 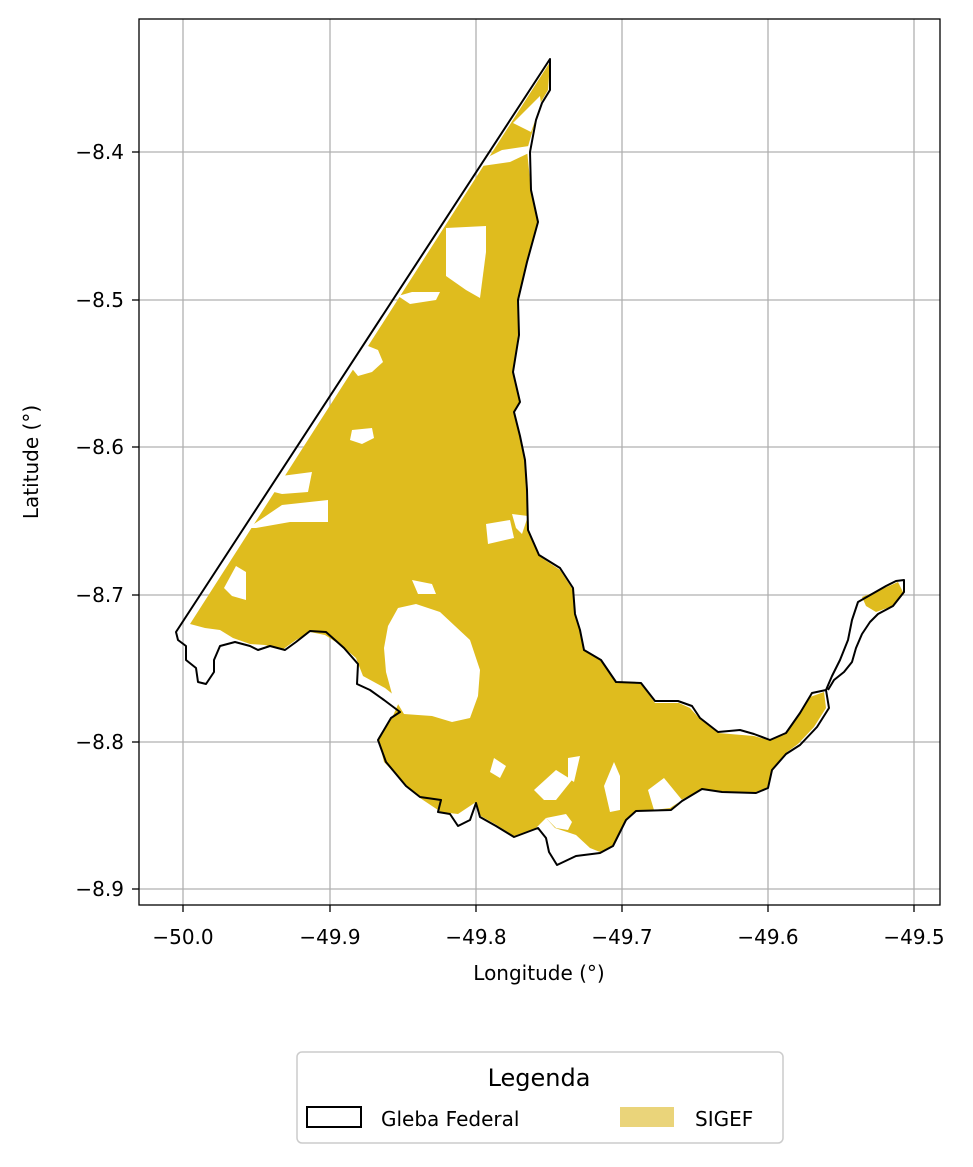 I want to click on x-axis-label: Longitude (°), so click(x=538, y=973).